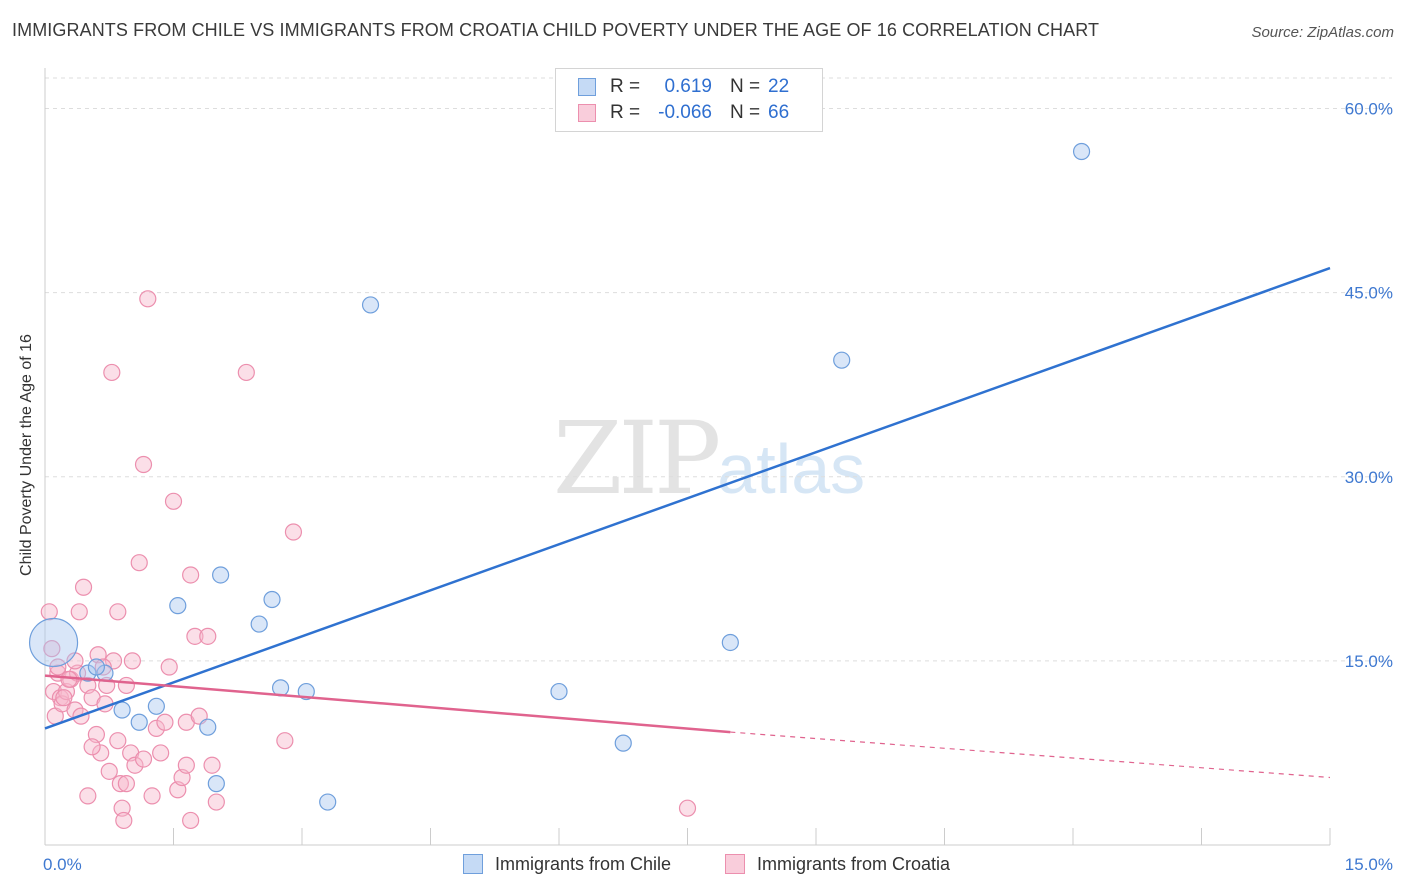 The image size is (1406, 892). I want to click on y-tick-label: 30.0%, so click(1369, 477).